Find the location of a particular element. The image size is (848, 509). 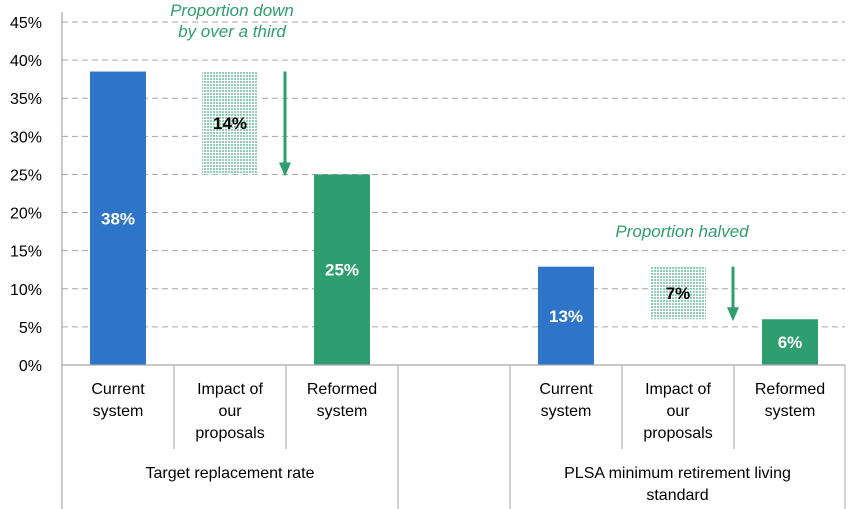

y-tick-label: 15% is located at coordinates (26, 252).